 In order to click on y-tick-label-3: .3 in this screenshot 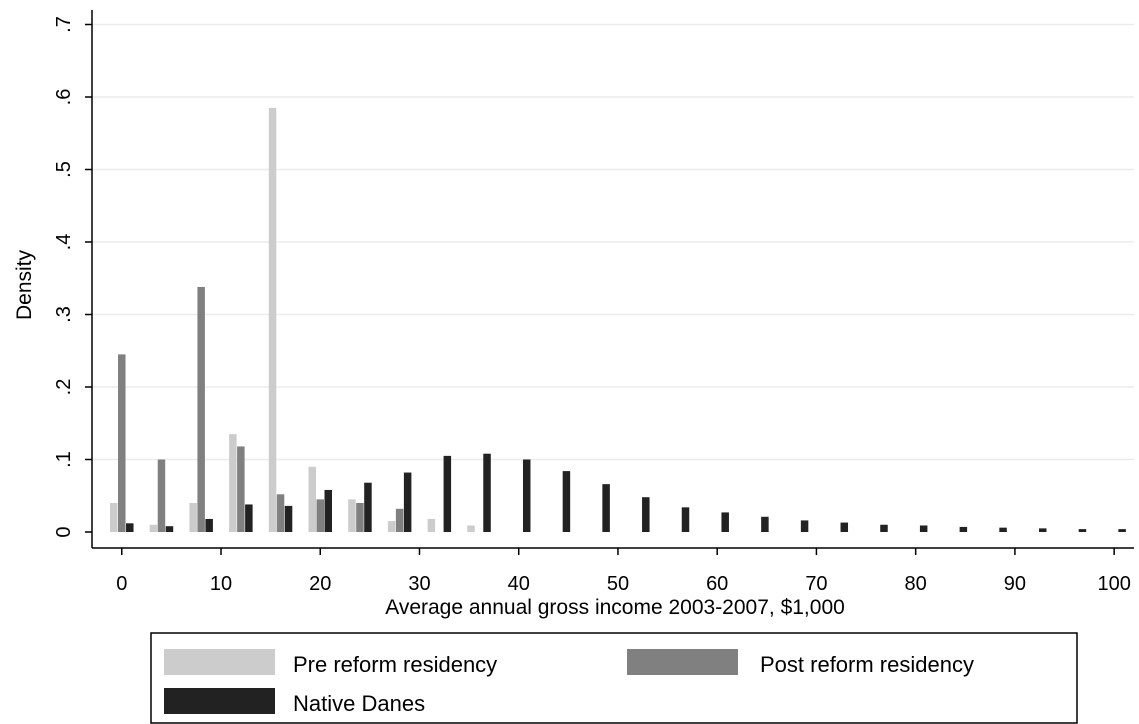, I will do `click(64, 314)`.